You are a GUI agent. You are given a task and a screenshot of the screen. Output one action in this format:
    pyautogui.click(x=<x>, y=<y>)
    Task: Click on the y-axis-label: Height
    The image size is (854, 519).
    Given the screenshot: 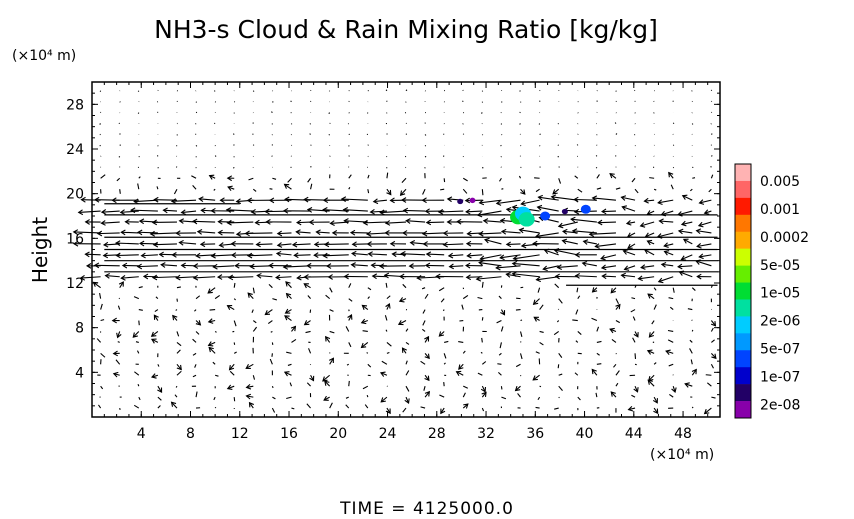 What is the action you would take?
    pyautogui.click(x=40, y=250)
    